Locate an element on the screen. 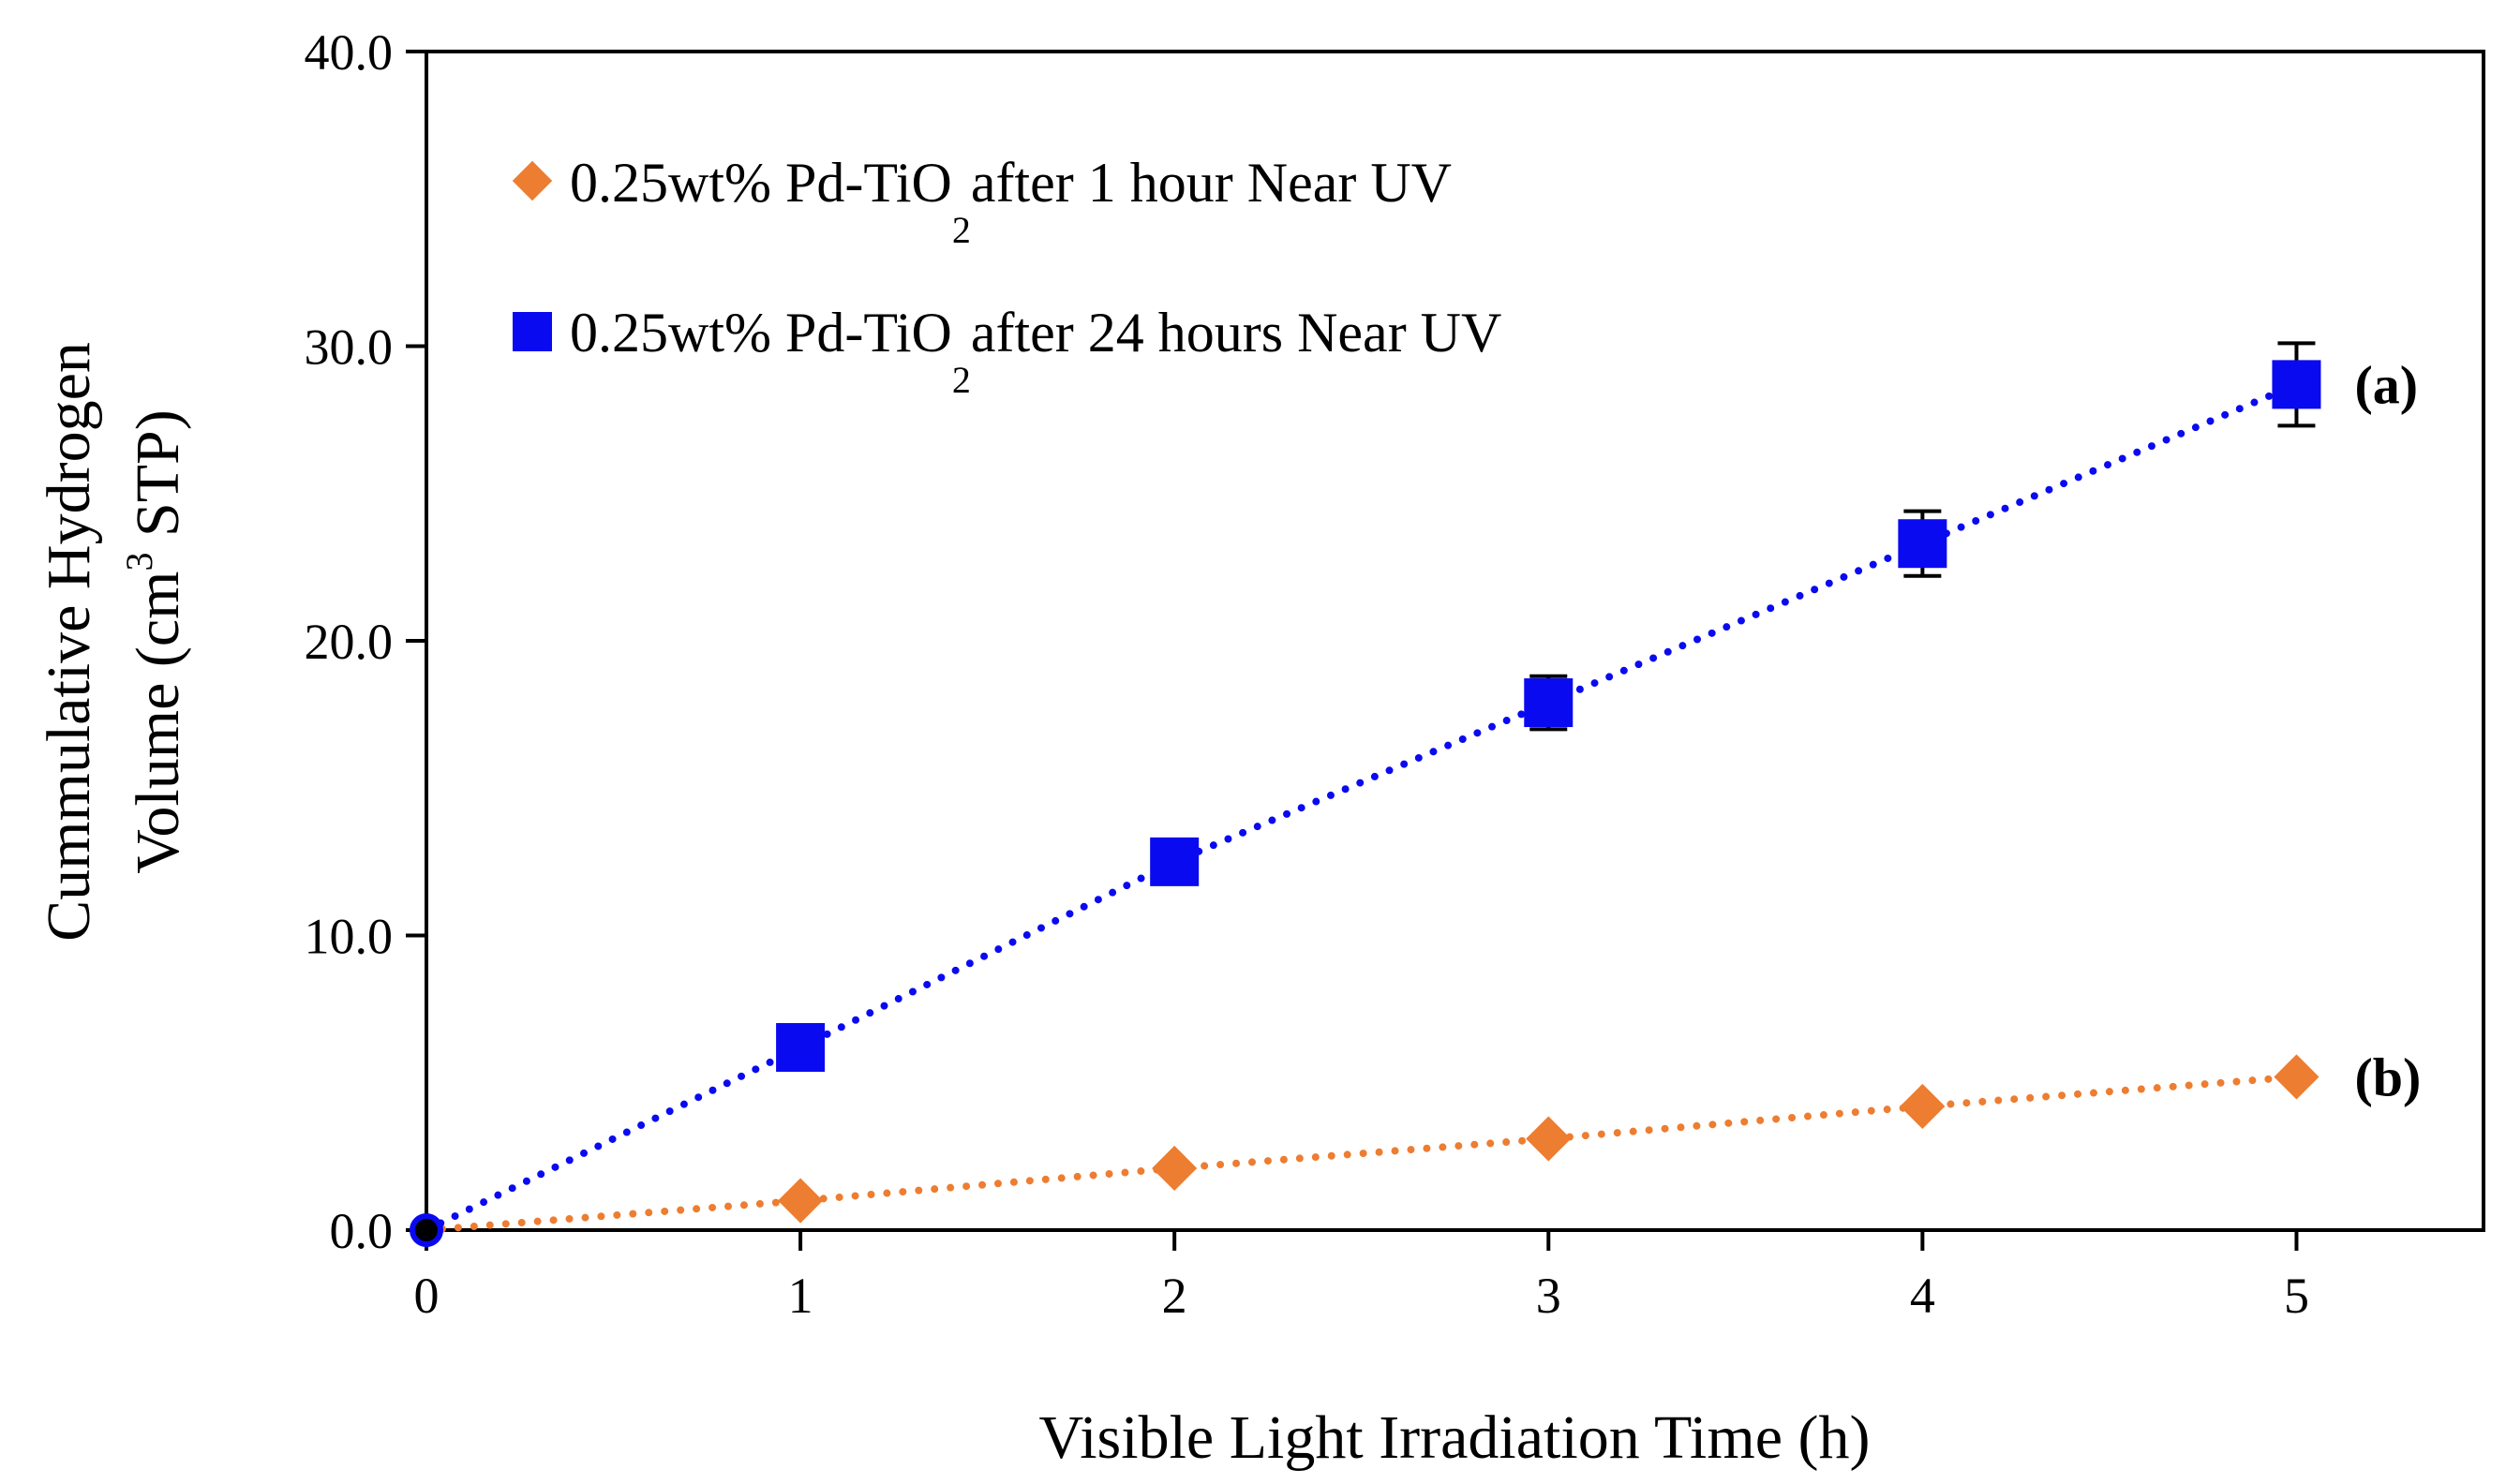 This screenshot has width=2506, height=1484. legend-label-a-post: after 24 hours Near UV is located at coordinates (1236, 333).